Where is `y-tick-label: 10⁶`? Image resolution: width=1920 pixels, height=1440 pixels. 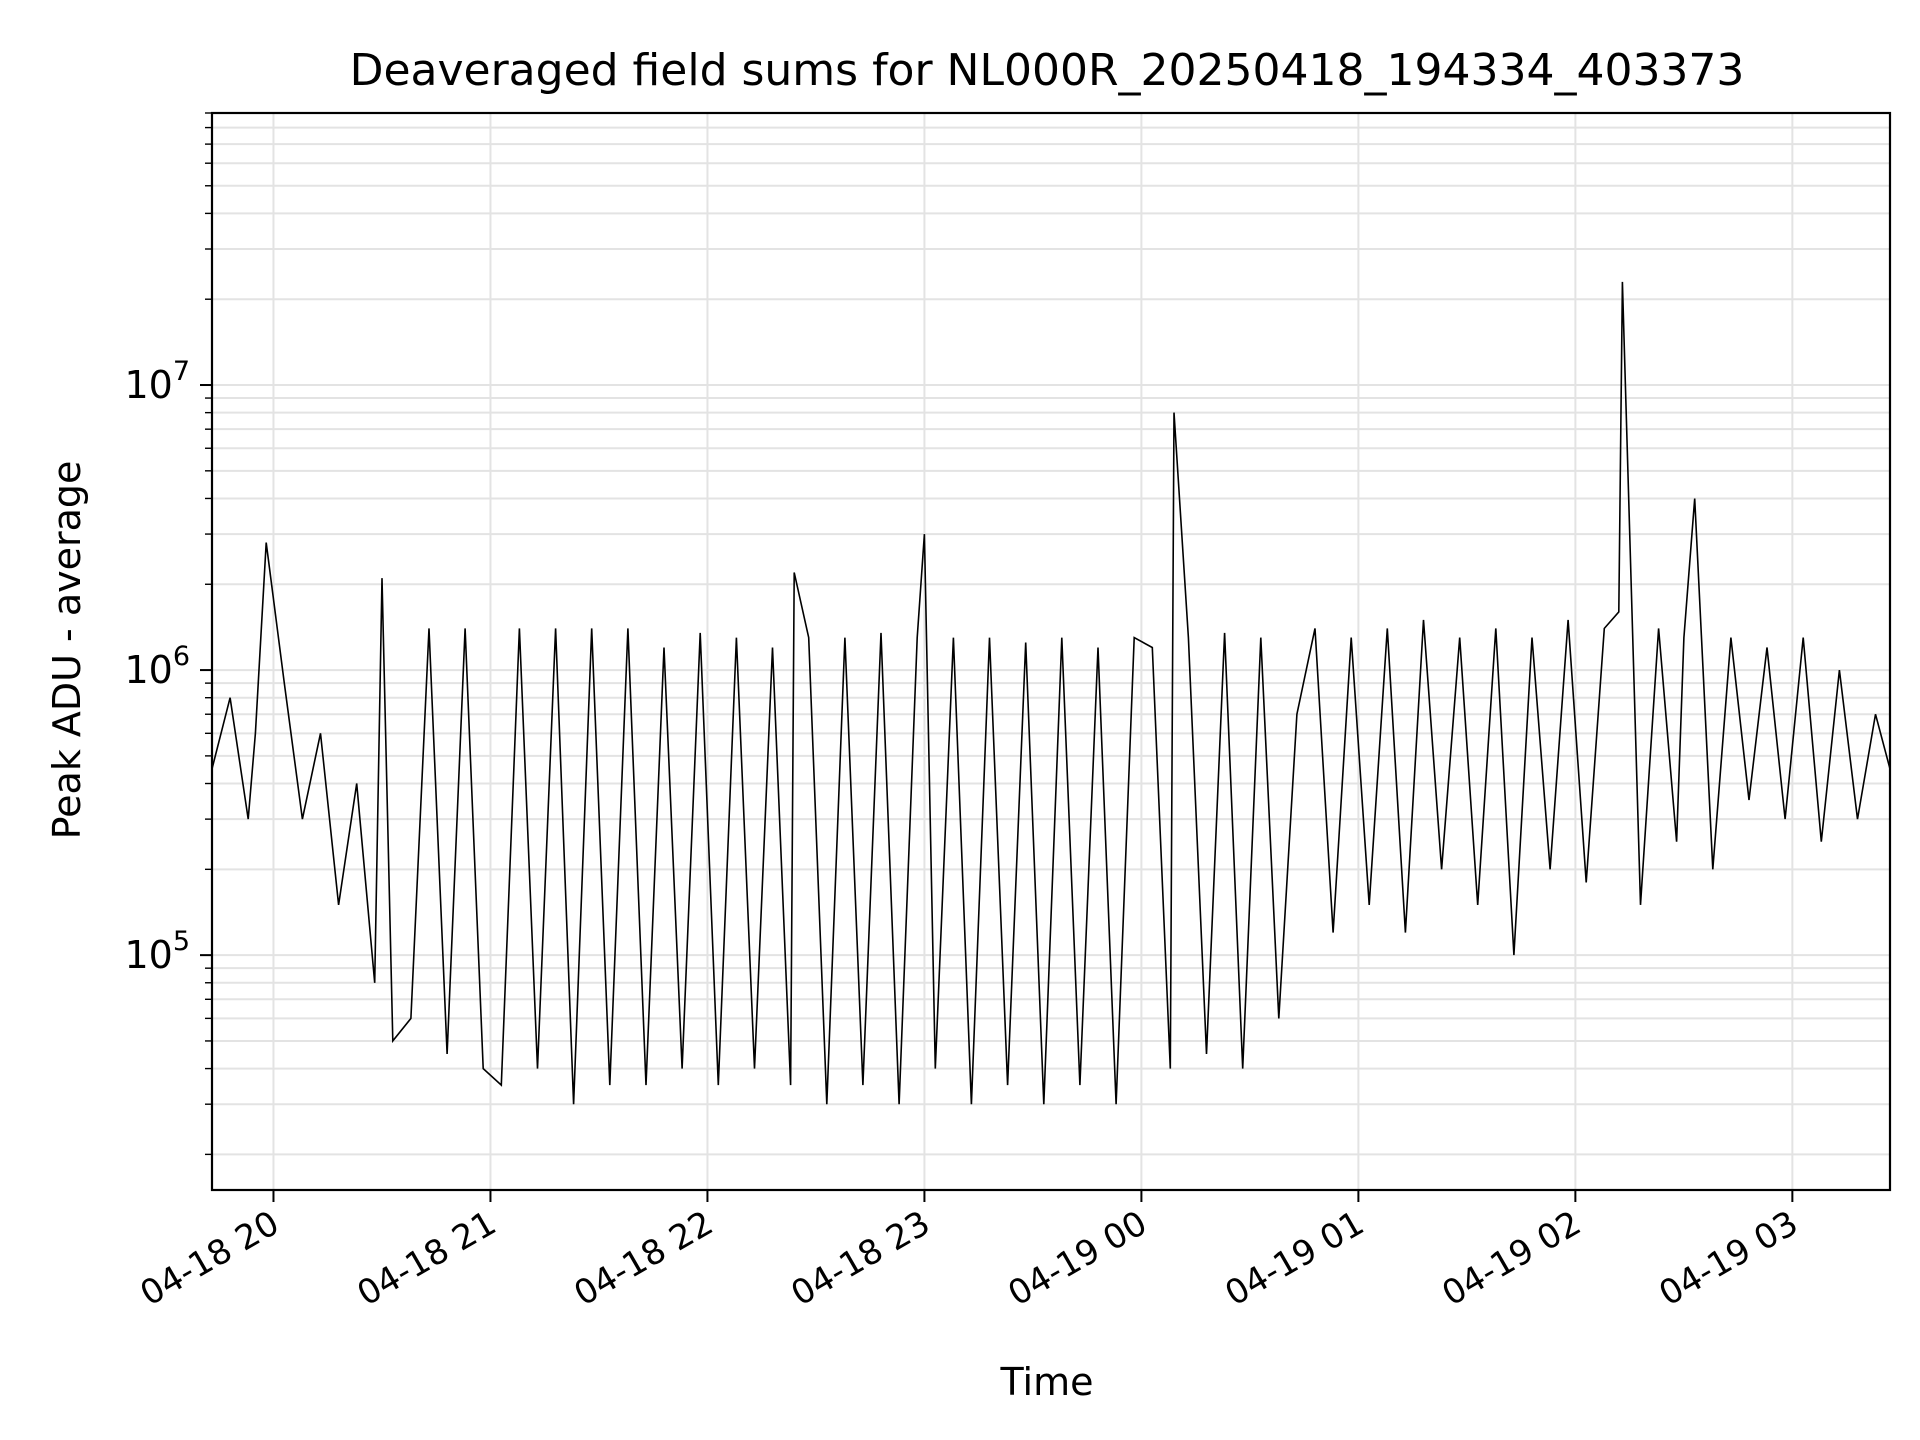 y-tick-label: 10⁶ is located at coordinates (157, 666).